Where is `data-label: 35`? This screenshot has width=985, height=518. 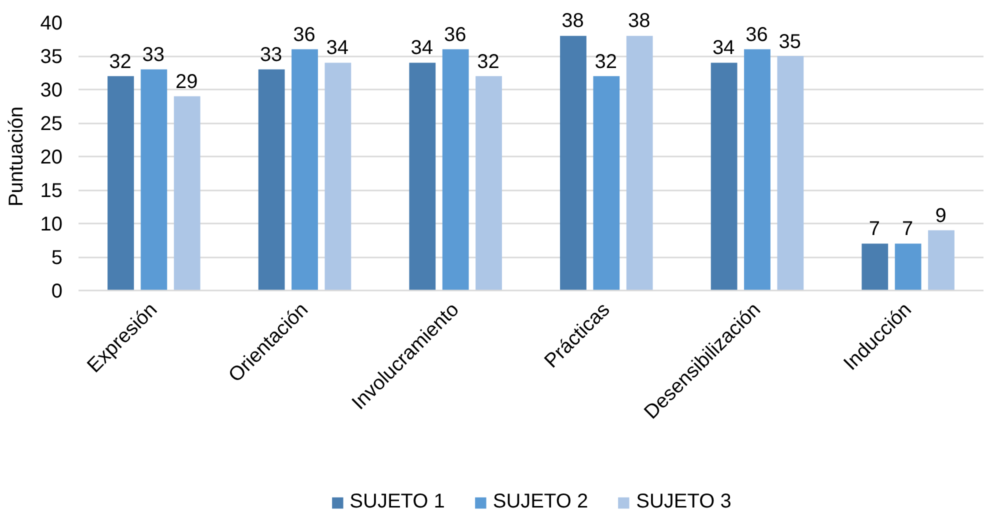
data-label: 35 is located at coordinates (790, 42).